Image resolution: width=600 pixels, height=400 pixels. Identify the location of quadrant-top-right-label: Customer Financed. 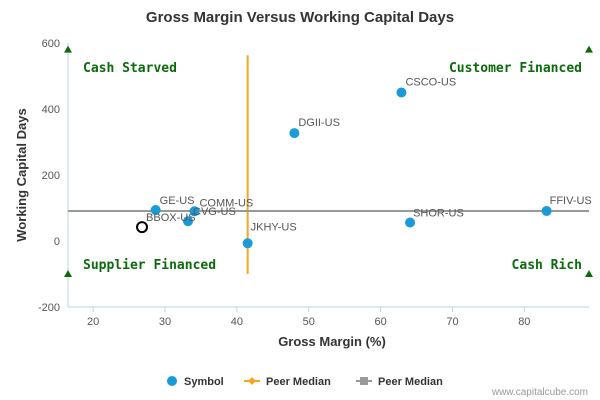
(515, 68).